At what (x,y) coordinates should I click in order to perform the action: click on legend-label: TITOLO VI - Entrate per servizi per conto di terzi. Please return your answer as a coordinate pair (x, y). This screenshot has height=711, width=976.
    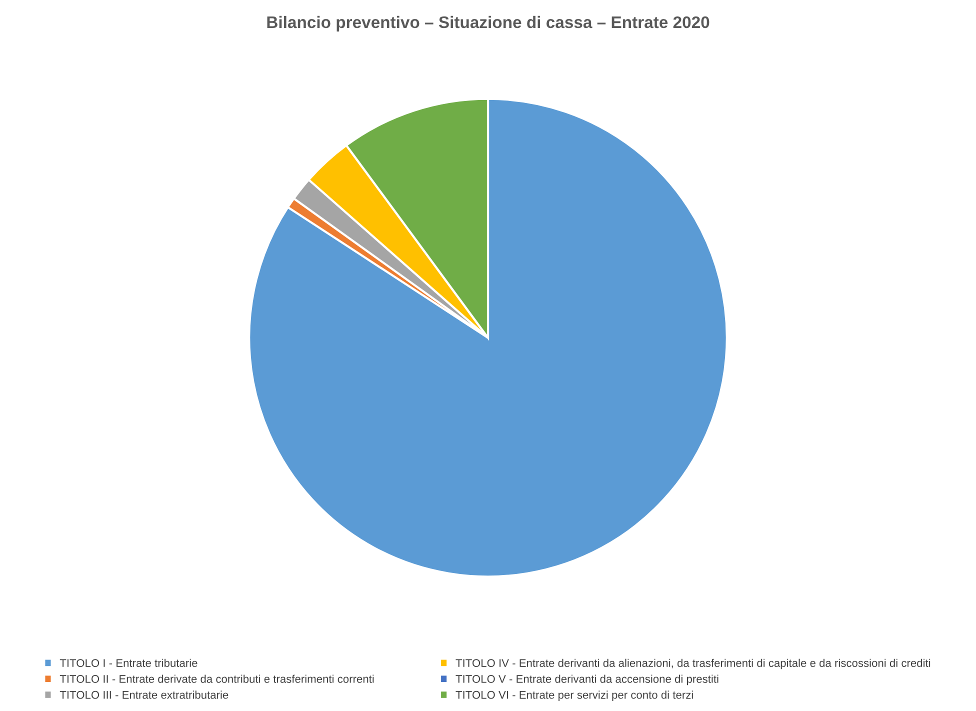
    Looking at the image, I should click on (574, 695).